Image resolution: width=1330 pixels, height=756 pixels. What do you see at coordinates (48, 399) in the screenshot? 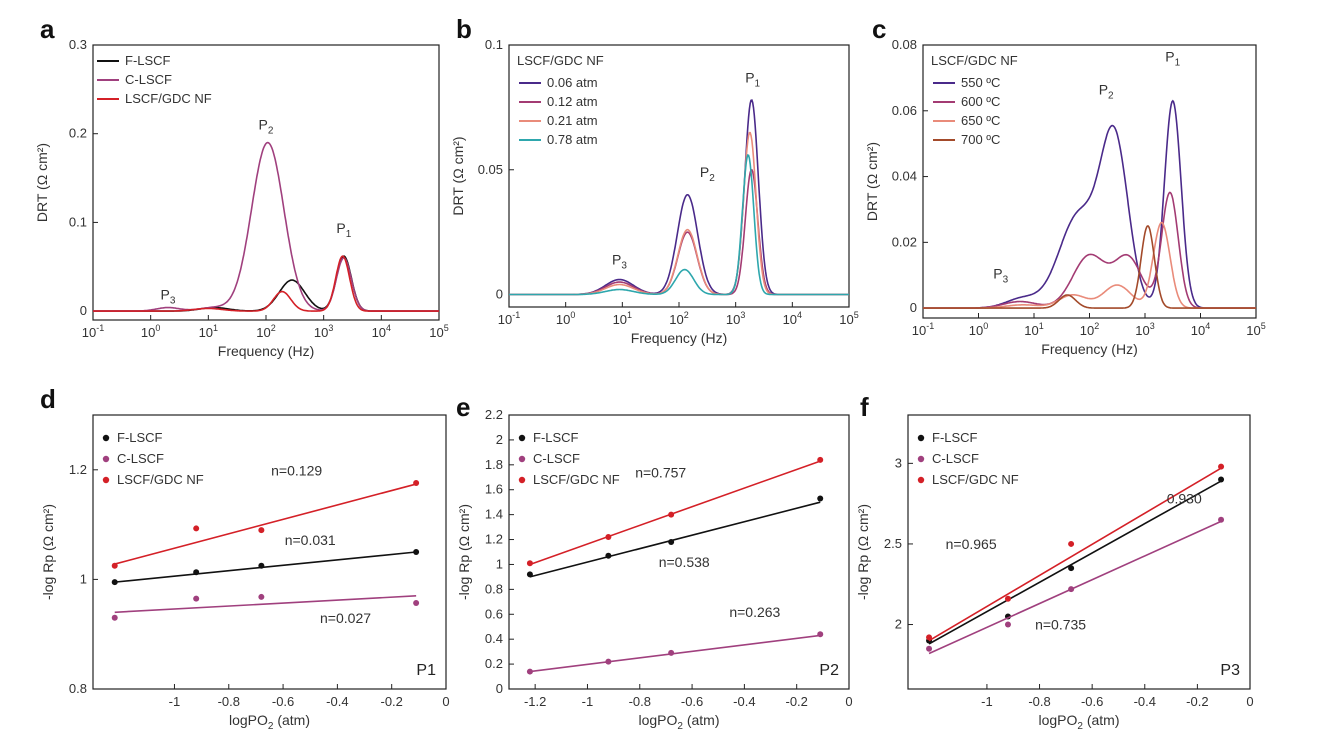
I see `panel-label-d: d` at bounding box center [48, 399].